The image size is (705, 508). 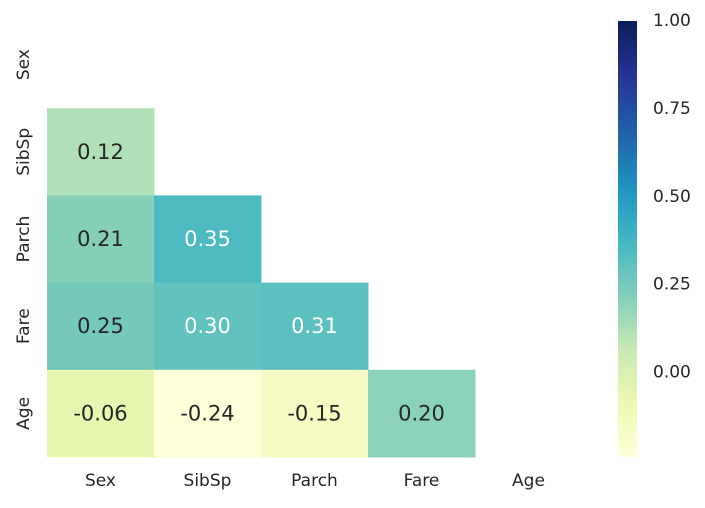 What do you see at coordinates (528, 481) in the screenshot?
I see `x-tick-age: Age` at bounding box center [528, 481].